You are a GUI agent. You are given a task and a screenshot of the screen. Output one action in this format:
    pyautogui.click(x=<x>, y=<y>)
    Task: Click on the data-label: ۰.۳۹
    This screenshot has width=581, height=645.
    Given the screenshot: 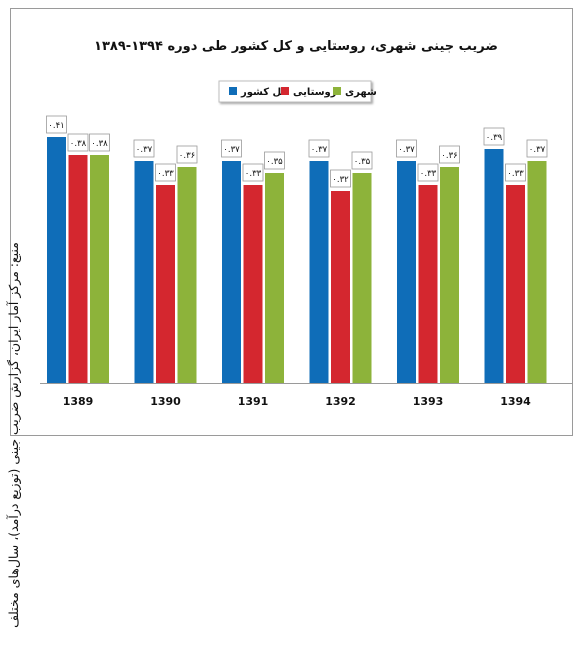 What is the action you would take?
    pyautogui.click(x=494, y=138)
    